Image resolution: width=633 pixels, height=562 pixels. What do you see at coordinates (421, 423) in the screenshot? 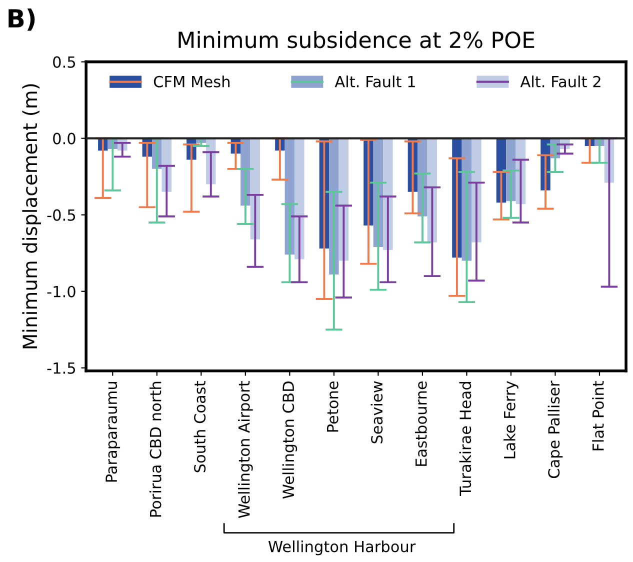
I see `x-tick-label: Eastbourne` at bounding box center [421, 423].